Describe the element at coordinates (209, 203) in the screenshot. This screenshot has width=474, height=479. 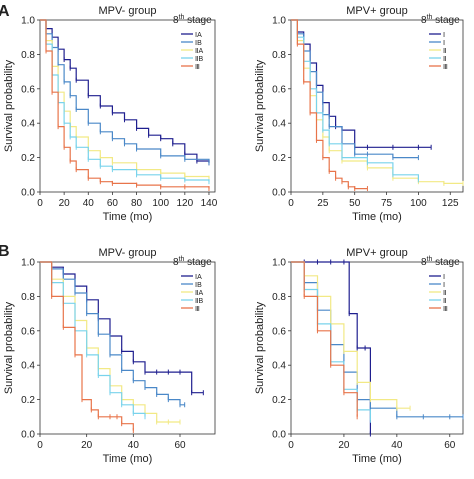
I see `x-tick-label: 140` at that location.